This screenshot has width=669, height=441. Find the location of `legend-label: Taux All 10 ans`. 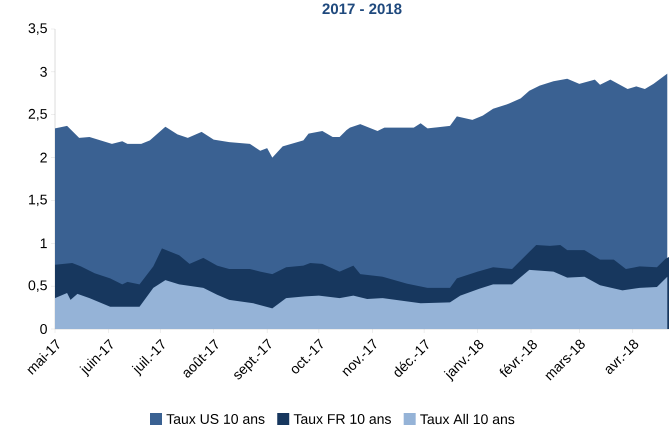

legend-label: Taux All 10 ans is located at coordinates (467, 419).